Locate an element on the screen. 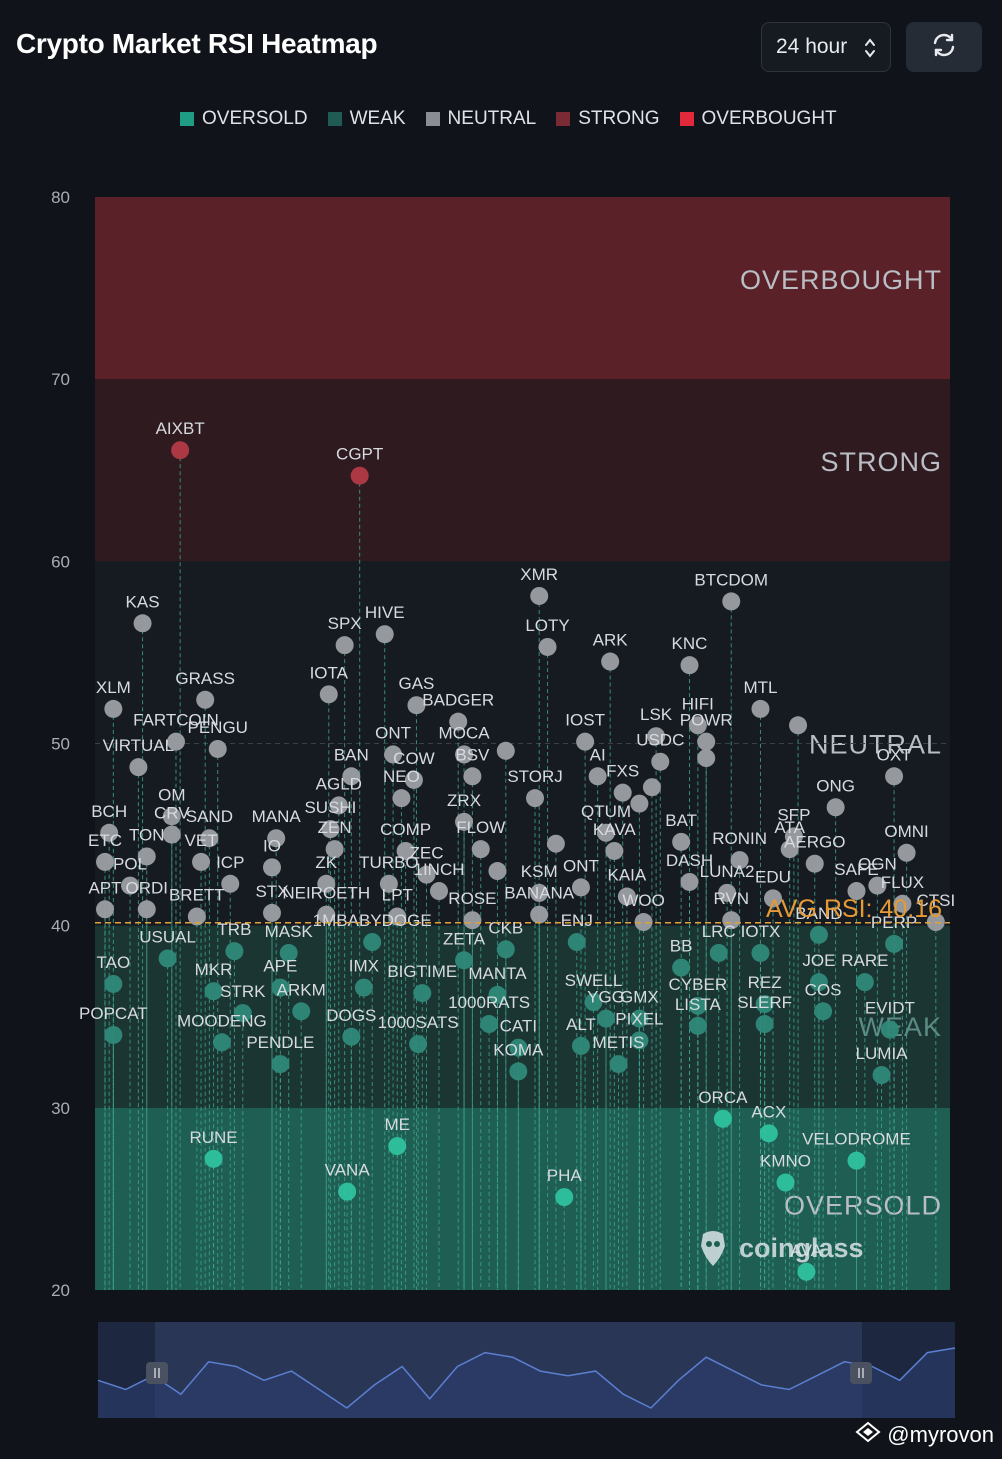 The image size is (1002, 1459). legend-label: NEUTRAL is located at coordinates (492, 118).